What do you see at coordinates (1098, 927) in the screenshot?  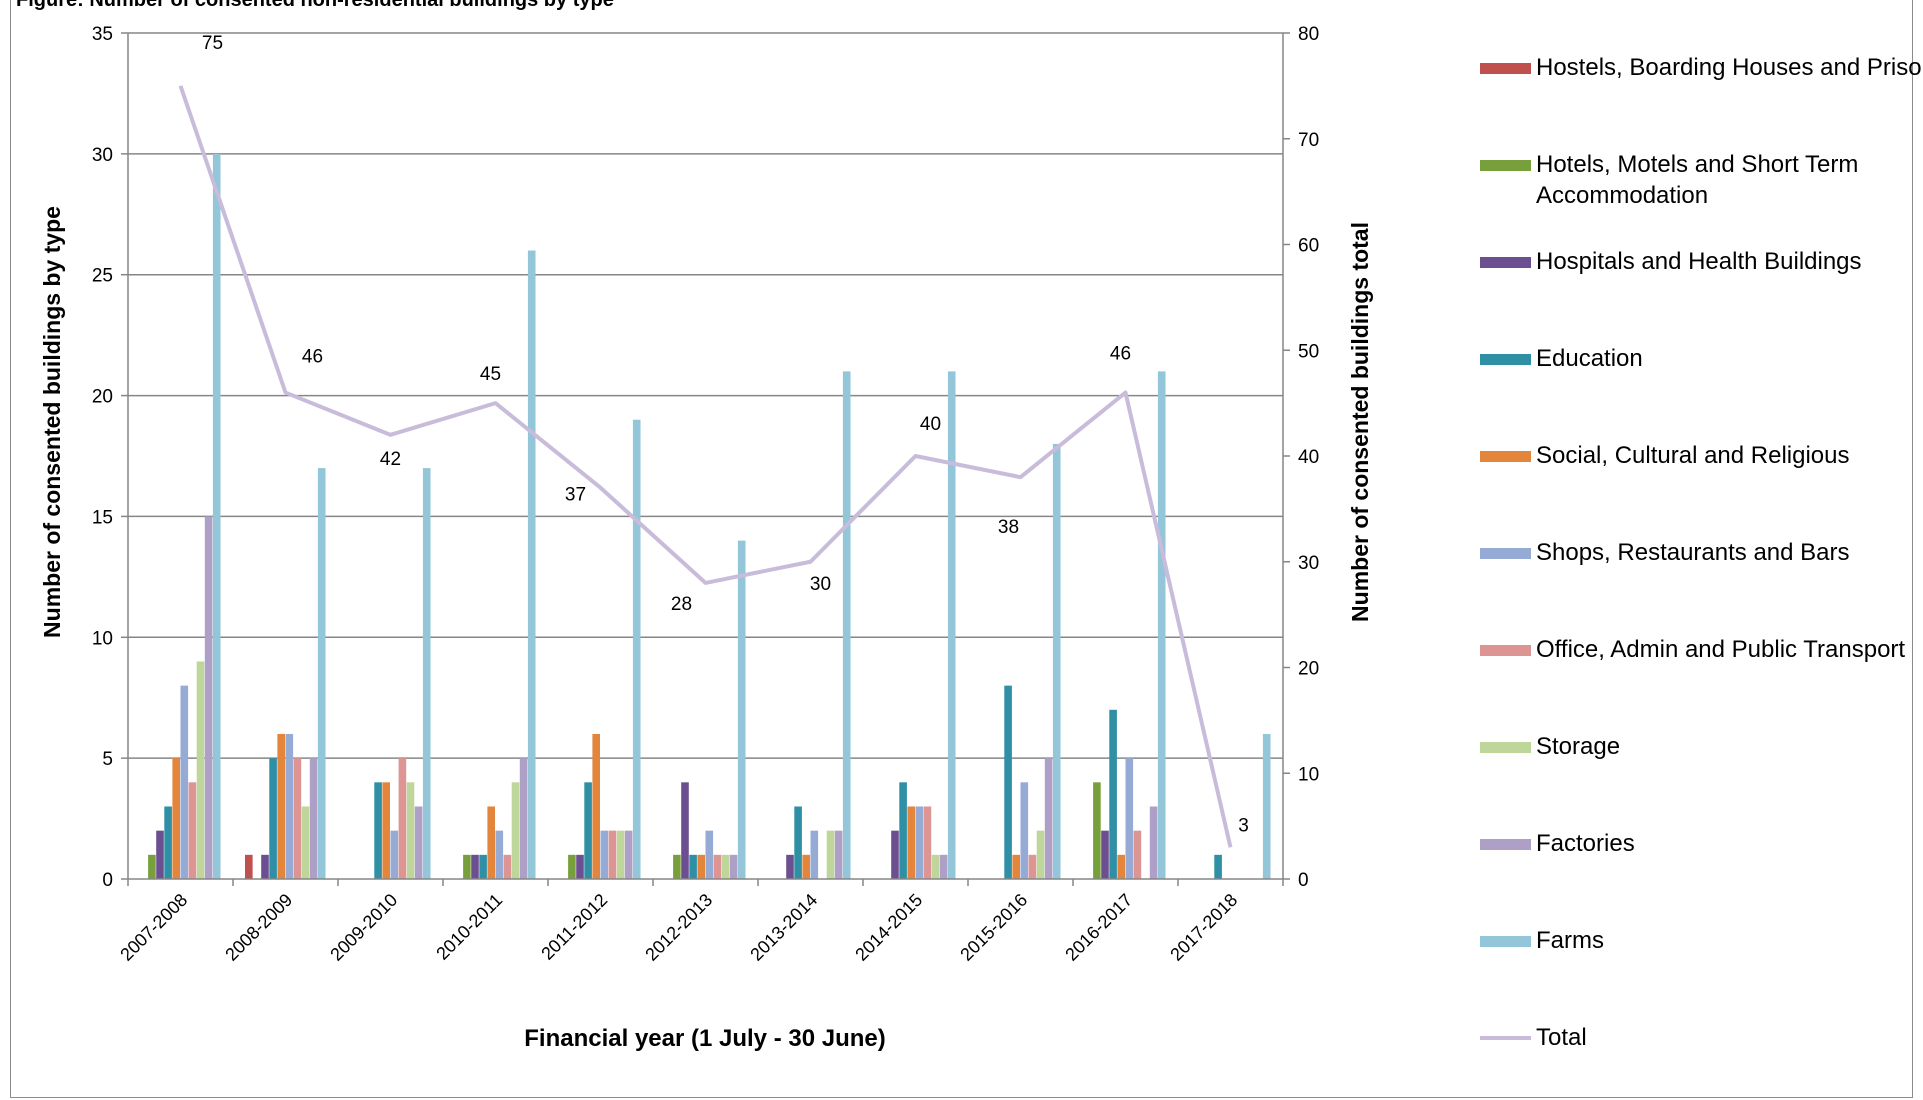 I see `x-tick-label: 2016-2017` at bounding box center [1098, 927].